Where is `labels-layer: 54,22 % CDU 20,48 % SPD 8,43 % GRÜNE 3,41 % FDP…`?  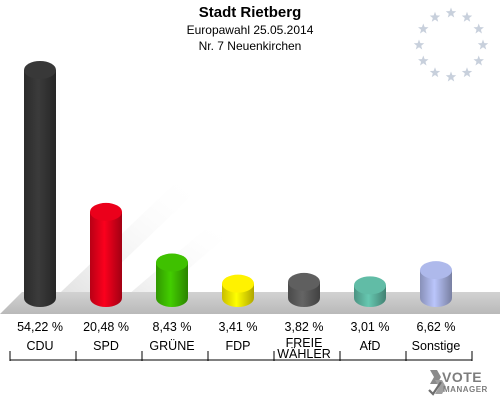 labels-layer: 54,22 % CDU 20,48 % SPD 8,43 % GRÜNE 3,41 % FDP… is located at coordinates (238, 340).